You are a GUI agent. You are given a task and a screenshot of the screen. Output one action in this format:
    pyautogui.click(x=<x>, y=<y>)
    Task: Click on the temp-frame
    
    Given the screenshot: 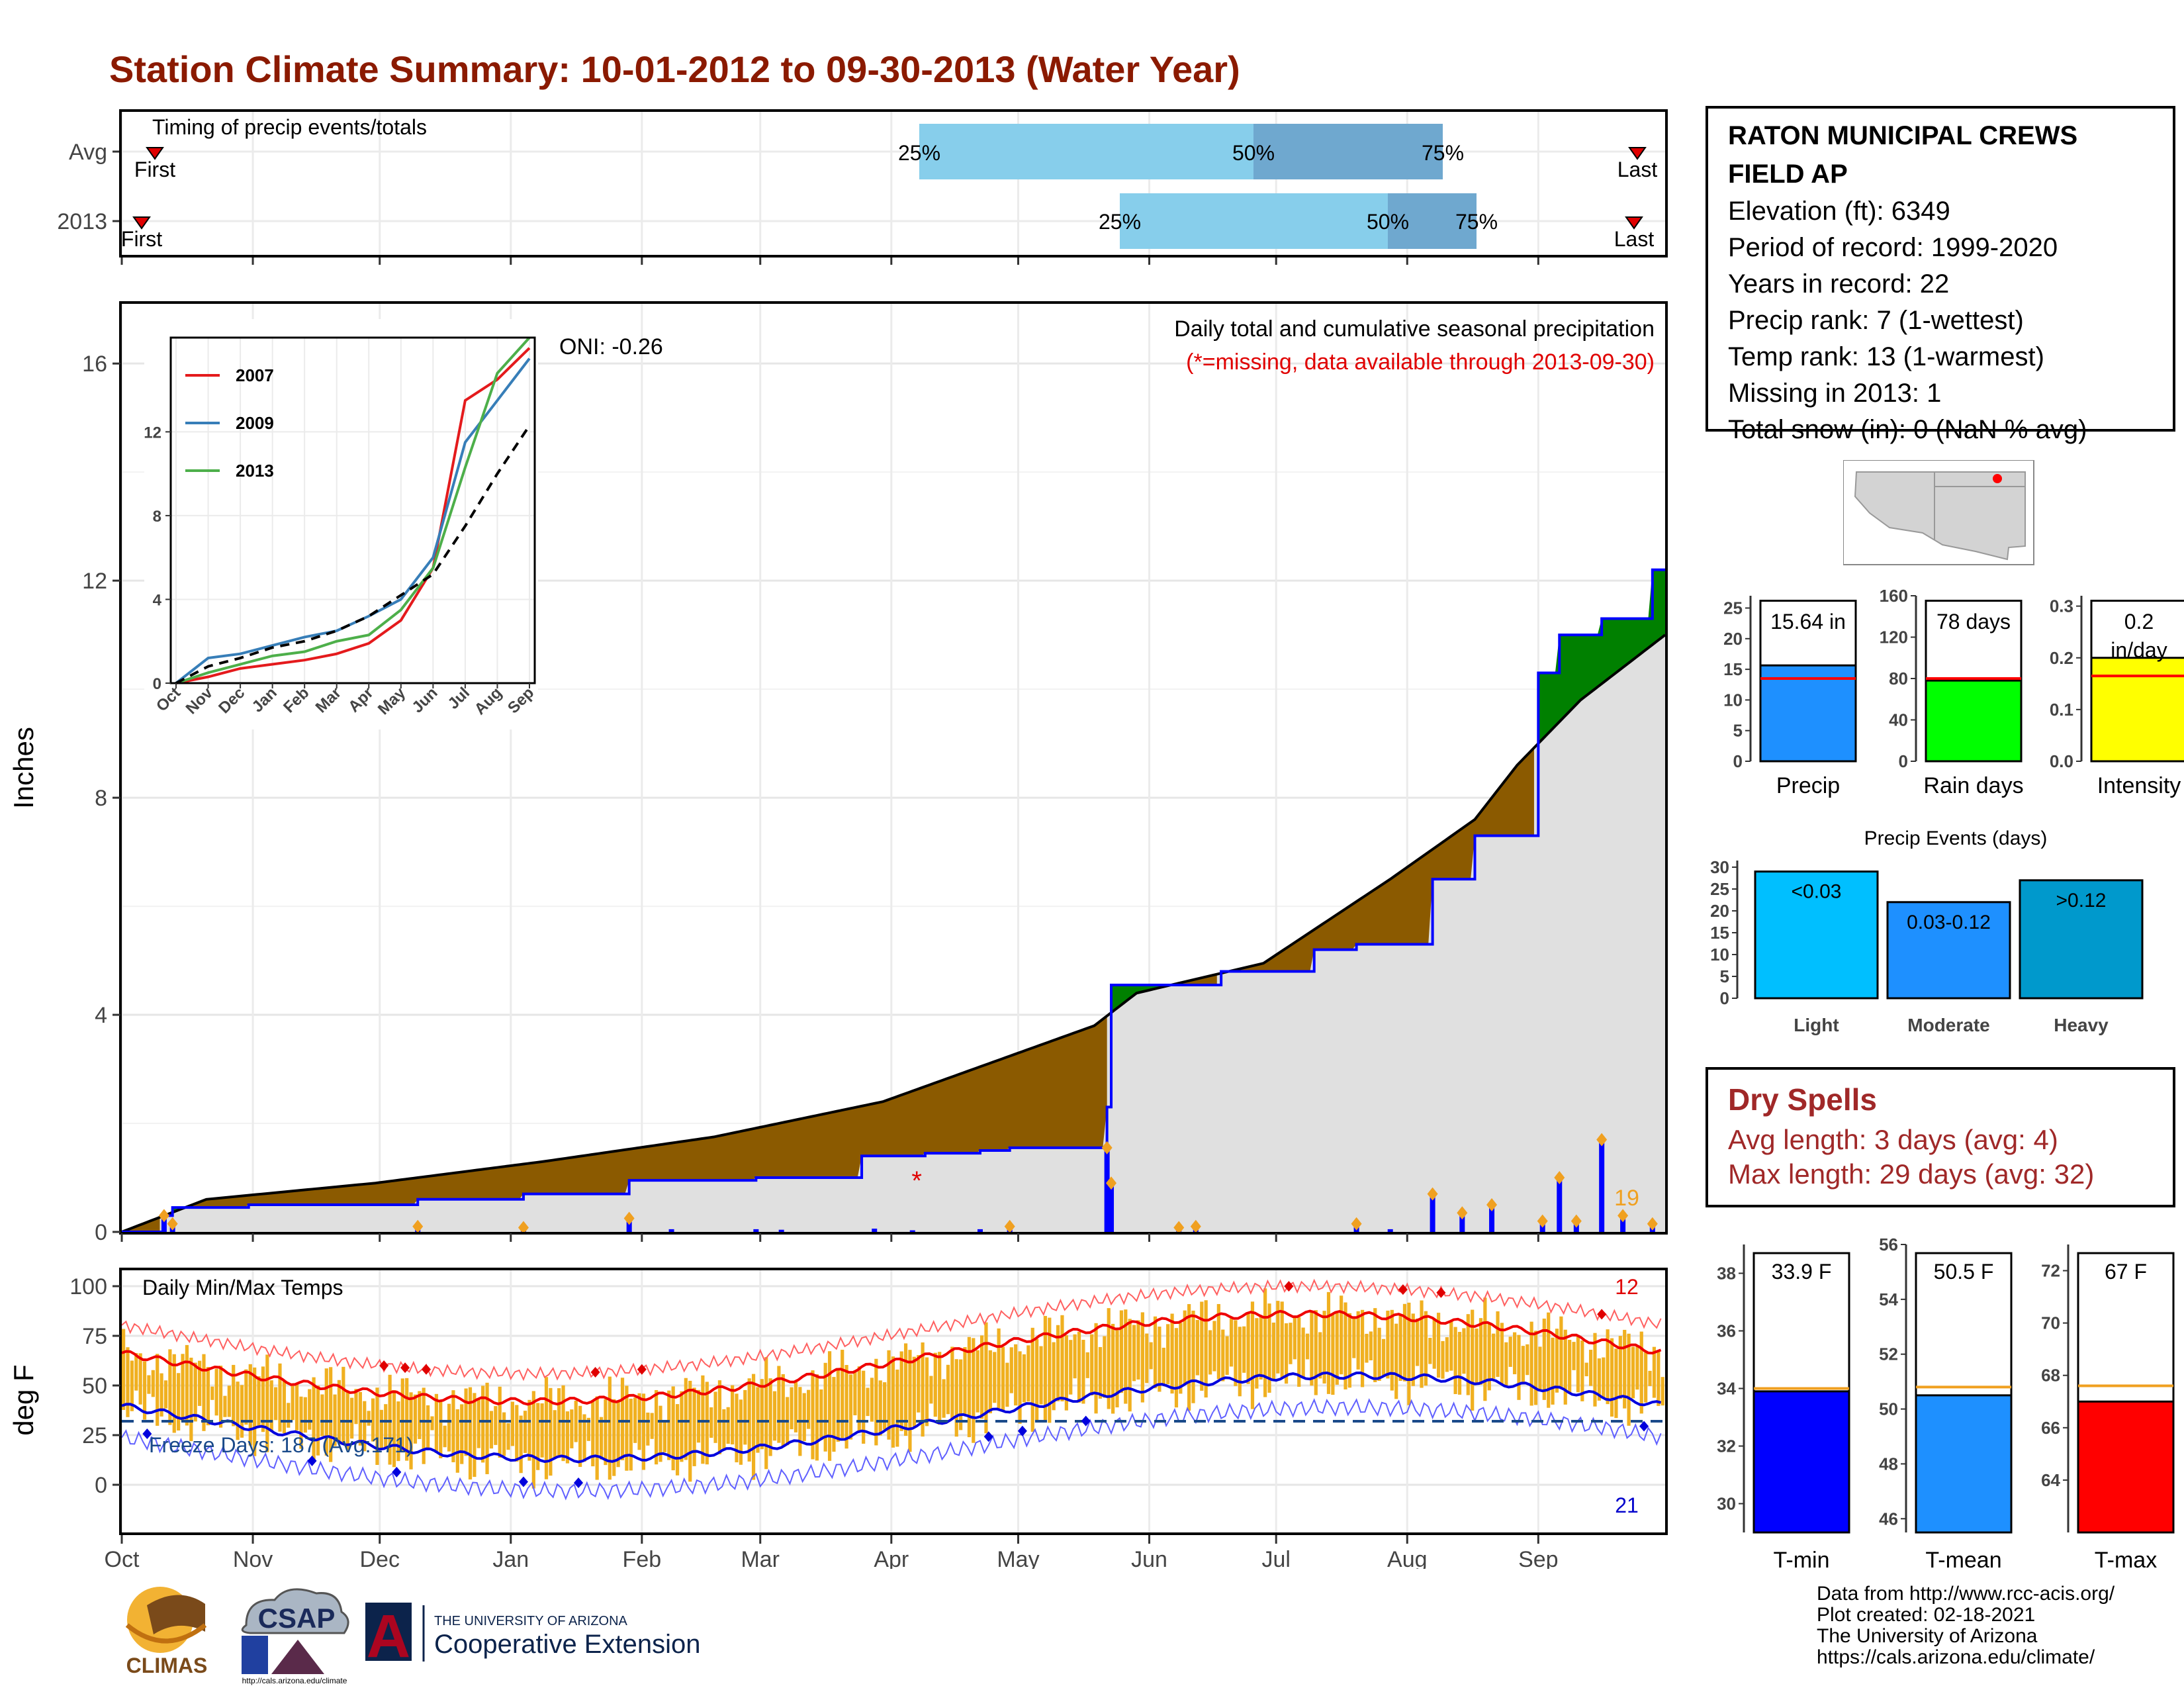 What is the action you would take?
    pyautogui.click(x=893, y=1401)
    